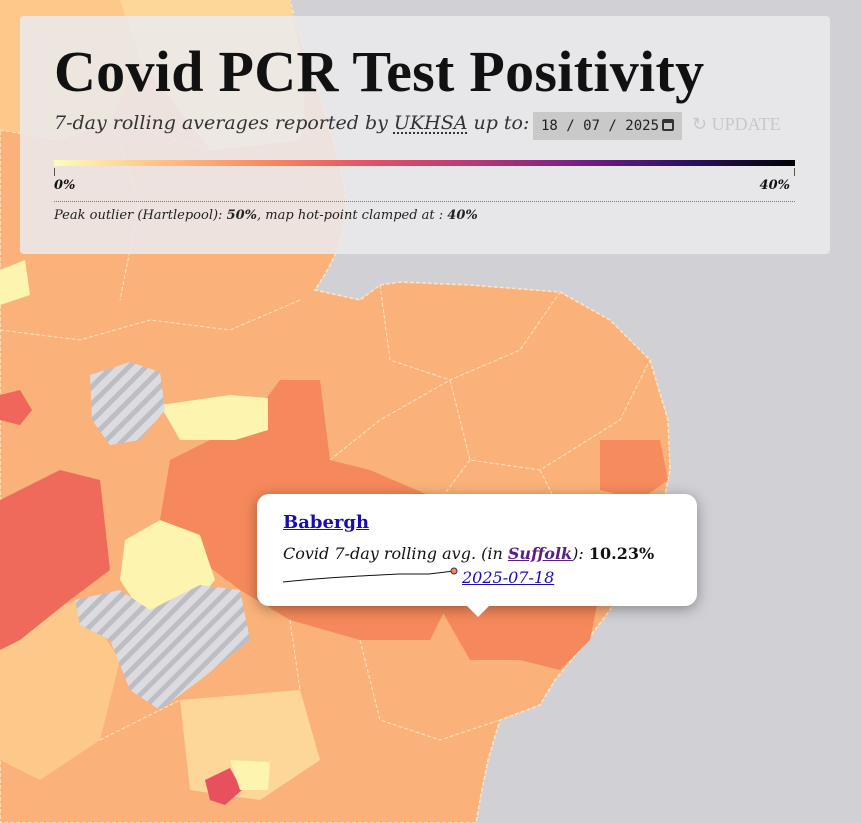 The image size is (861, 823). Describe the element at coordinates (379, 71) in the screenshot. I see `title: Covid PCR Test Positivity` at that location.